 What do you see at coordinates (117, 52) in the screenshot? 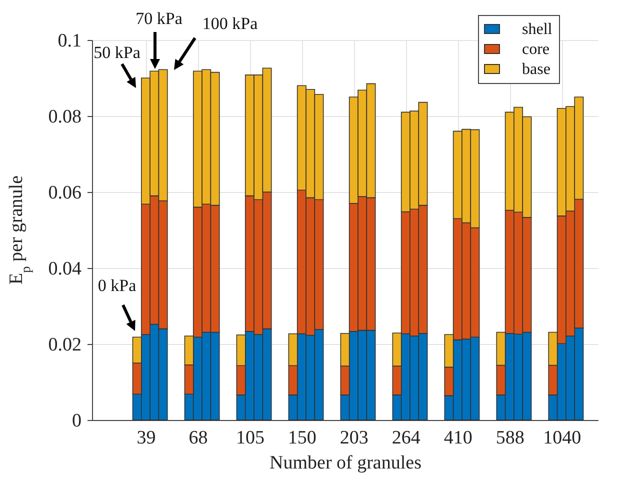
I see `annotation: 50 kPa` at bounding box center [117, 52].